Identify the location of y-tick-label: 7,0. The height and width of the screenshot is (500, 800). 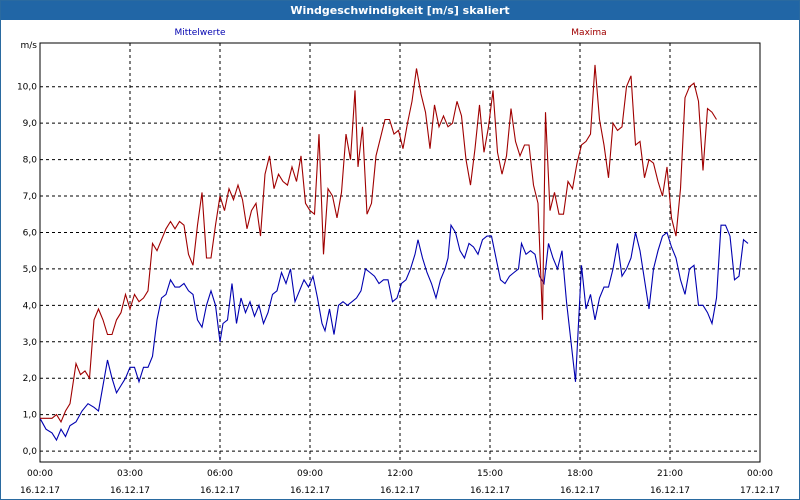
(30, 197).